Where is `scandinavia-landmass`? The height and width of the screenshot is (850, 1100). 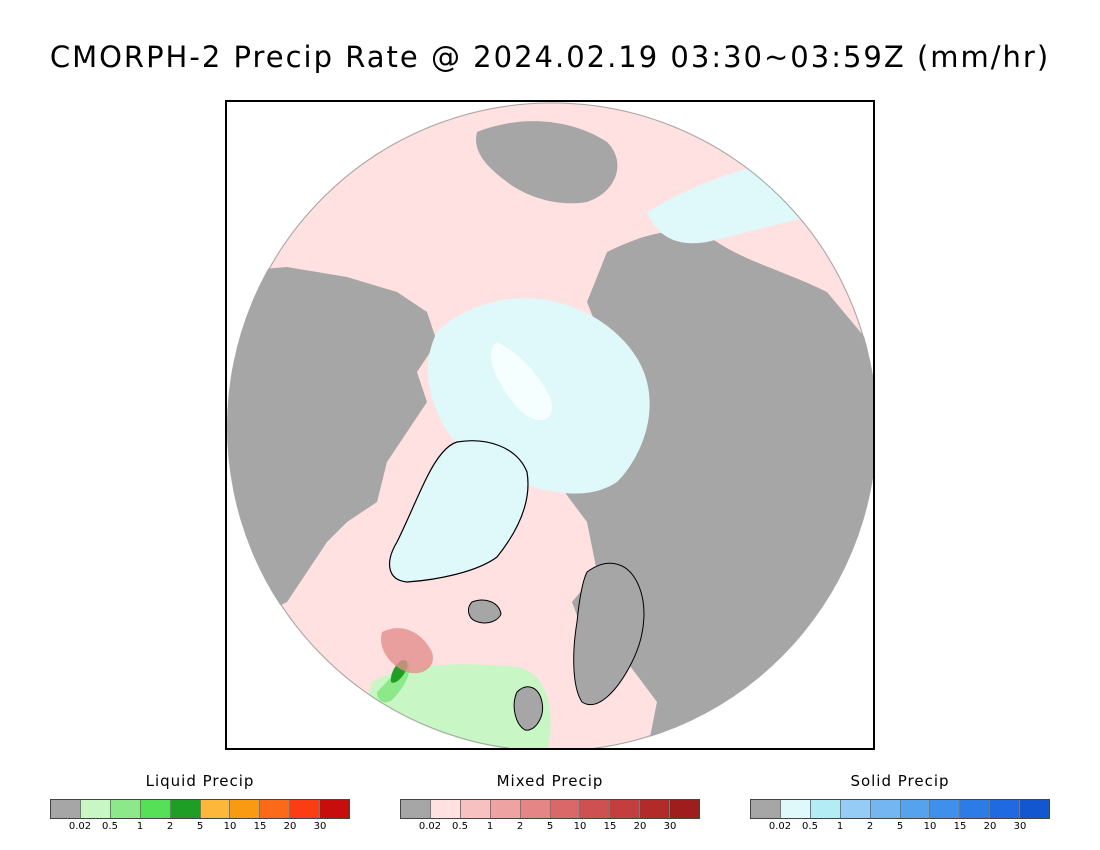
scandinavia-landmass is located at coordinates (609, 633).